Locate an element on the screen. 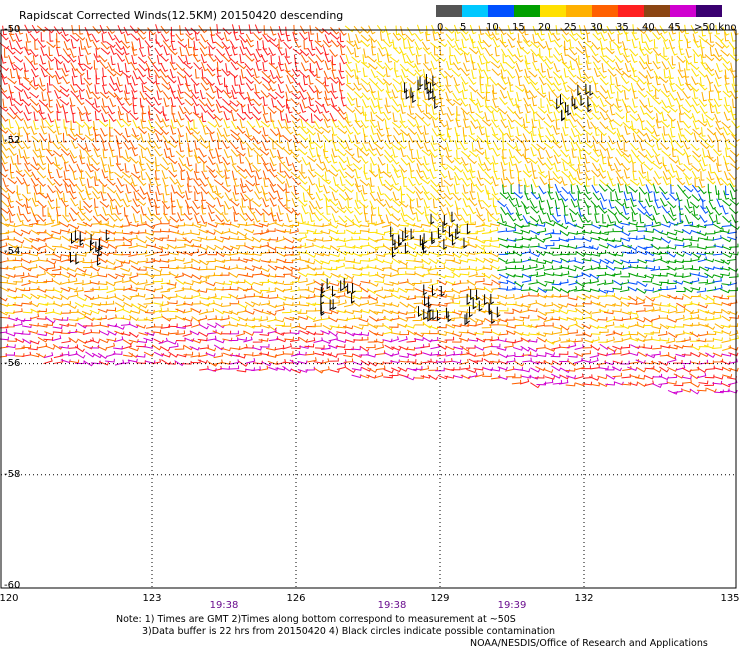 The height and width of the screenshot is (650, 740). time-label: 19:39 is located at coordinates (512, 605).